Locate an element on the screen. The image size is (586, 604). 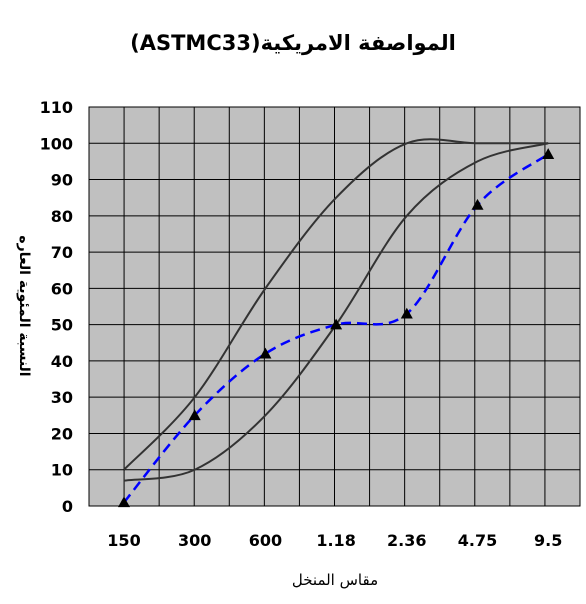
x-tick-label: 150 is located at coordinates (123, 540).